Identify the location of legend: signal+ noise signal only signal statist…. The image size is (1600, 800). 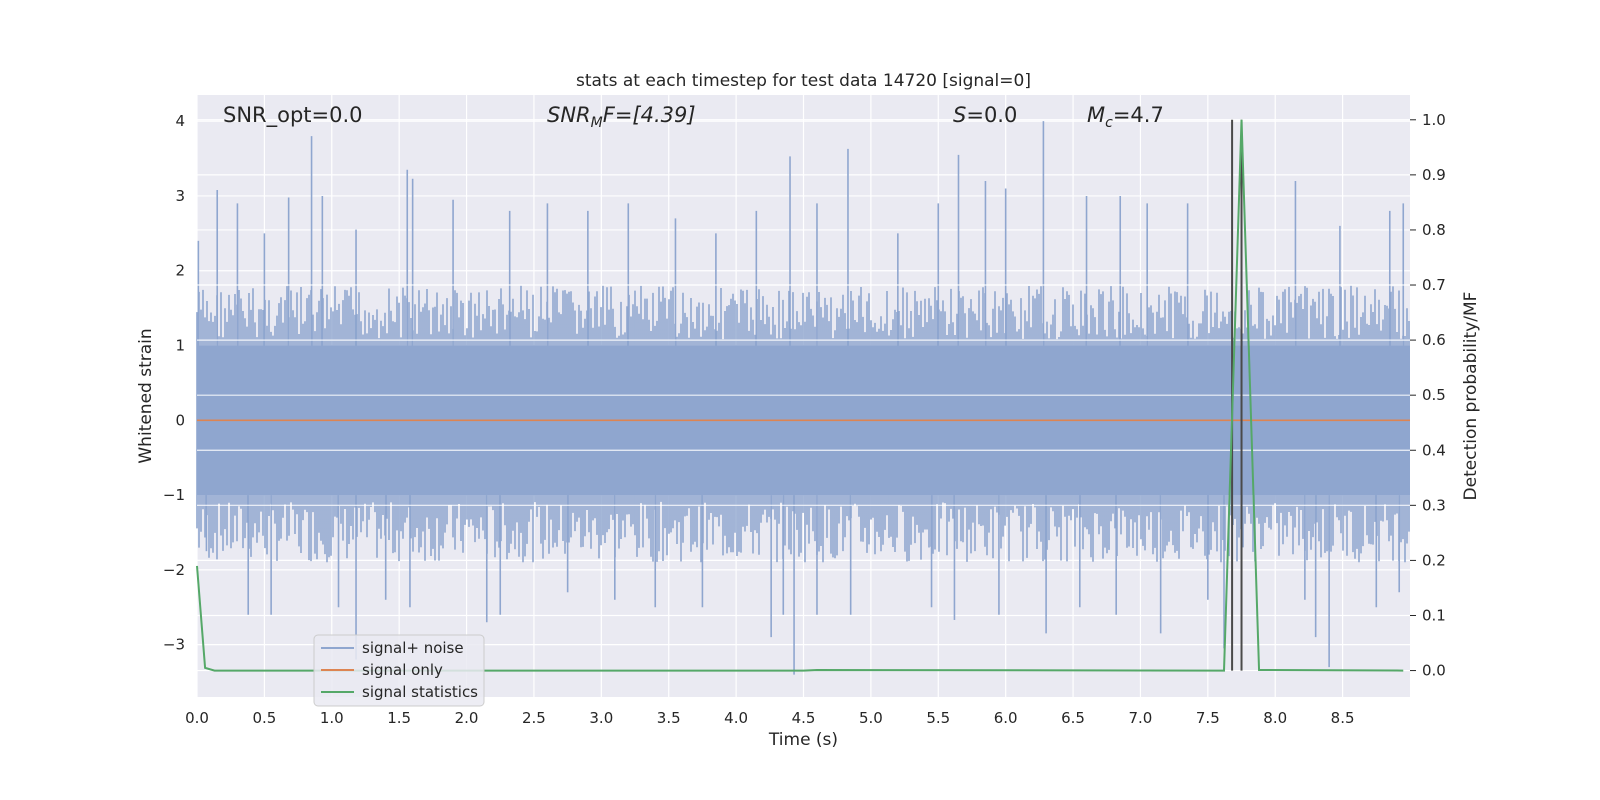
(399, 670).